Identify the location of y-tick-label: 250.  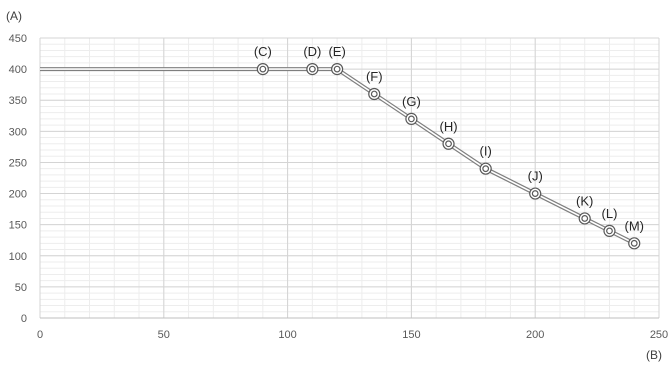
(18, 163).